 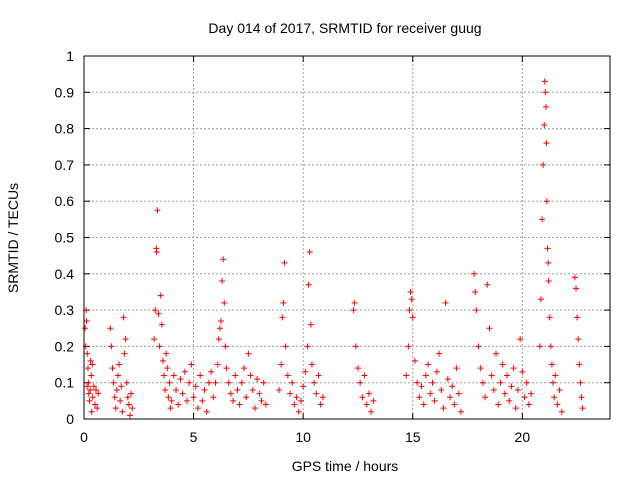 I want to click on y-tick-label: 0.9, so click(x=65, y=92).